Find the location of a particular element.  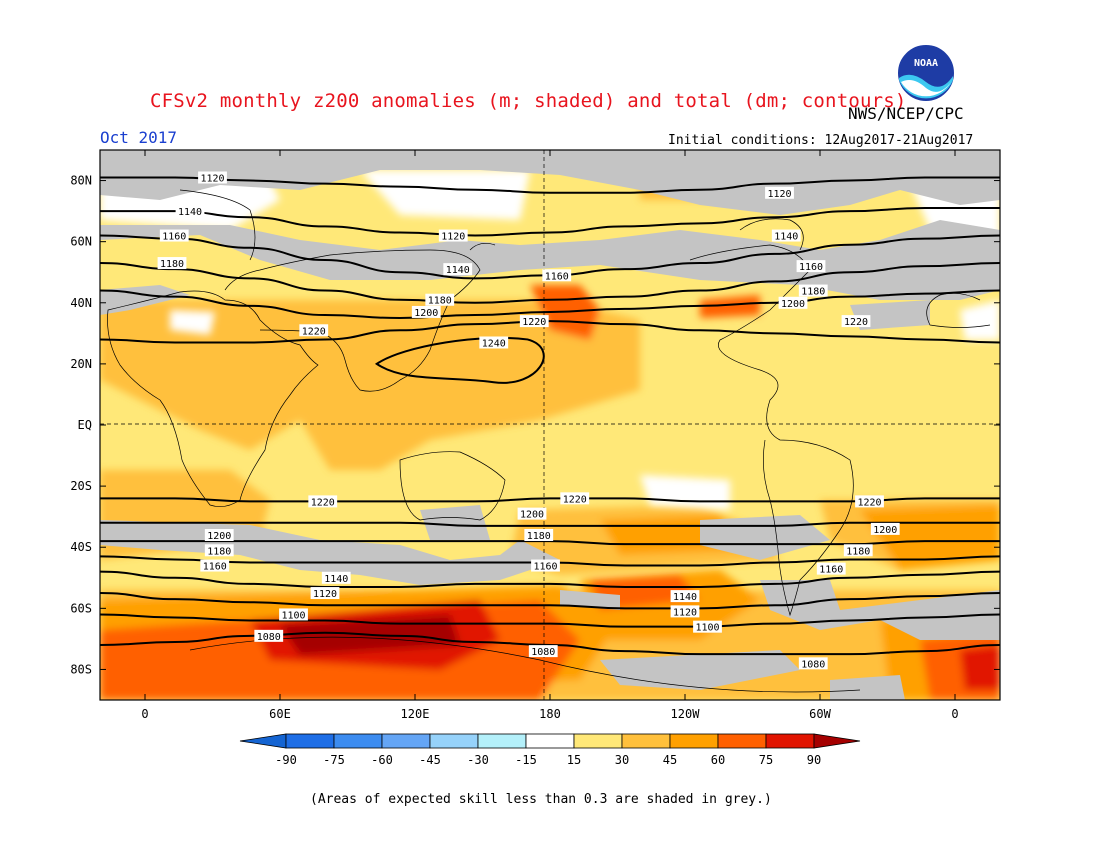

colorbar-label: 60 is located at coordinates (718, 760).